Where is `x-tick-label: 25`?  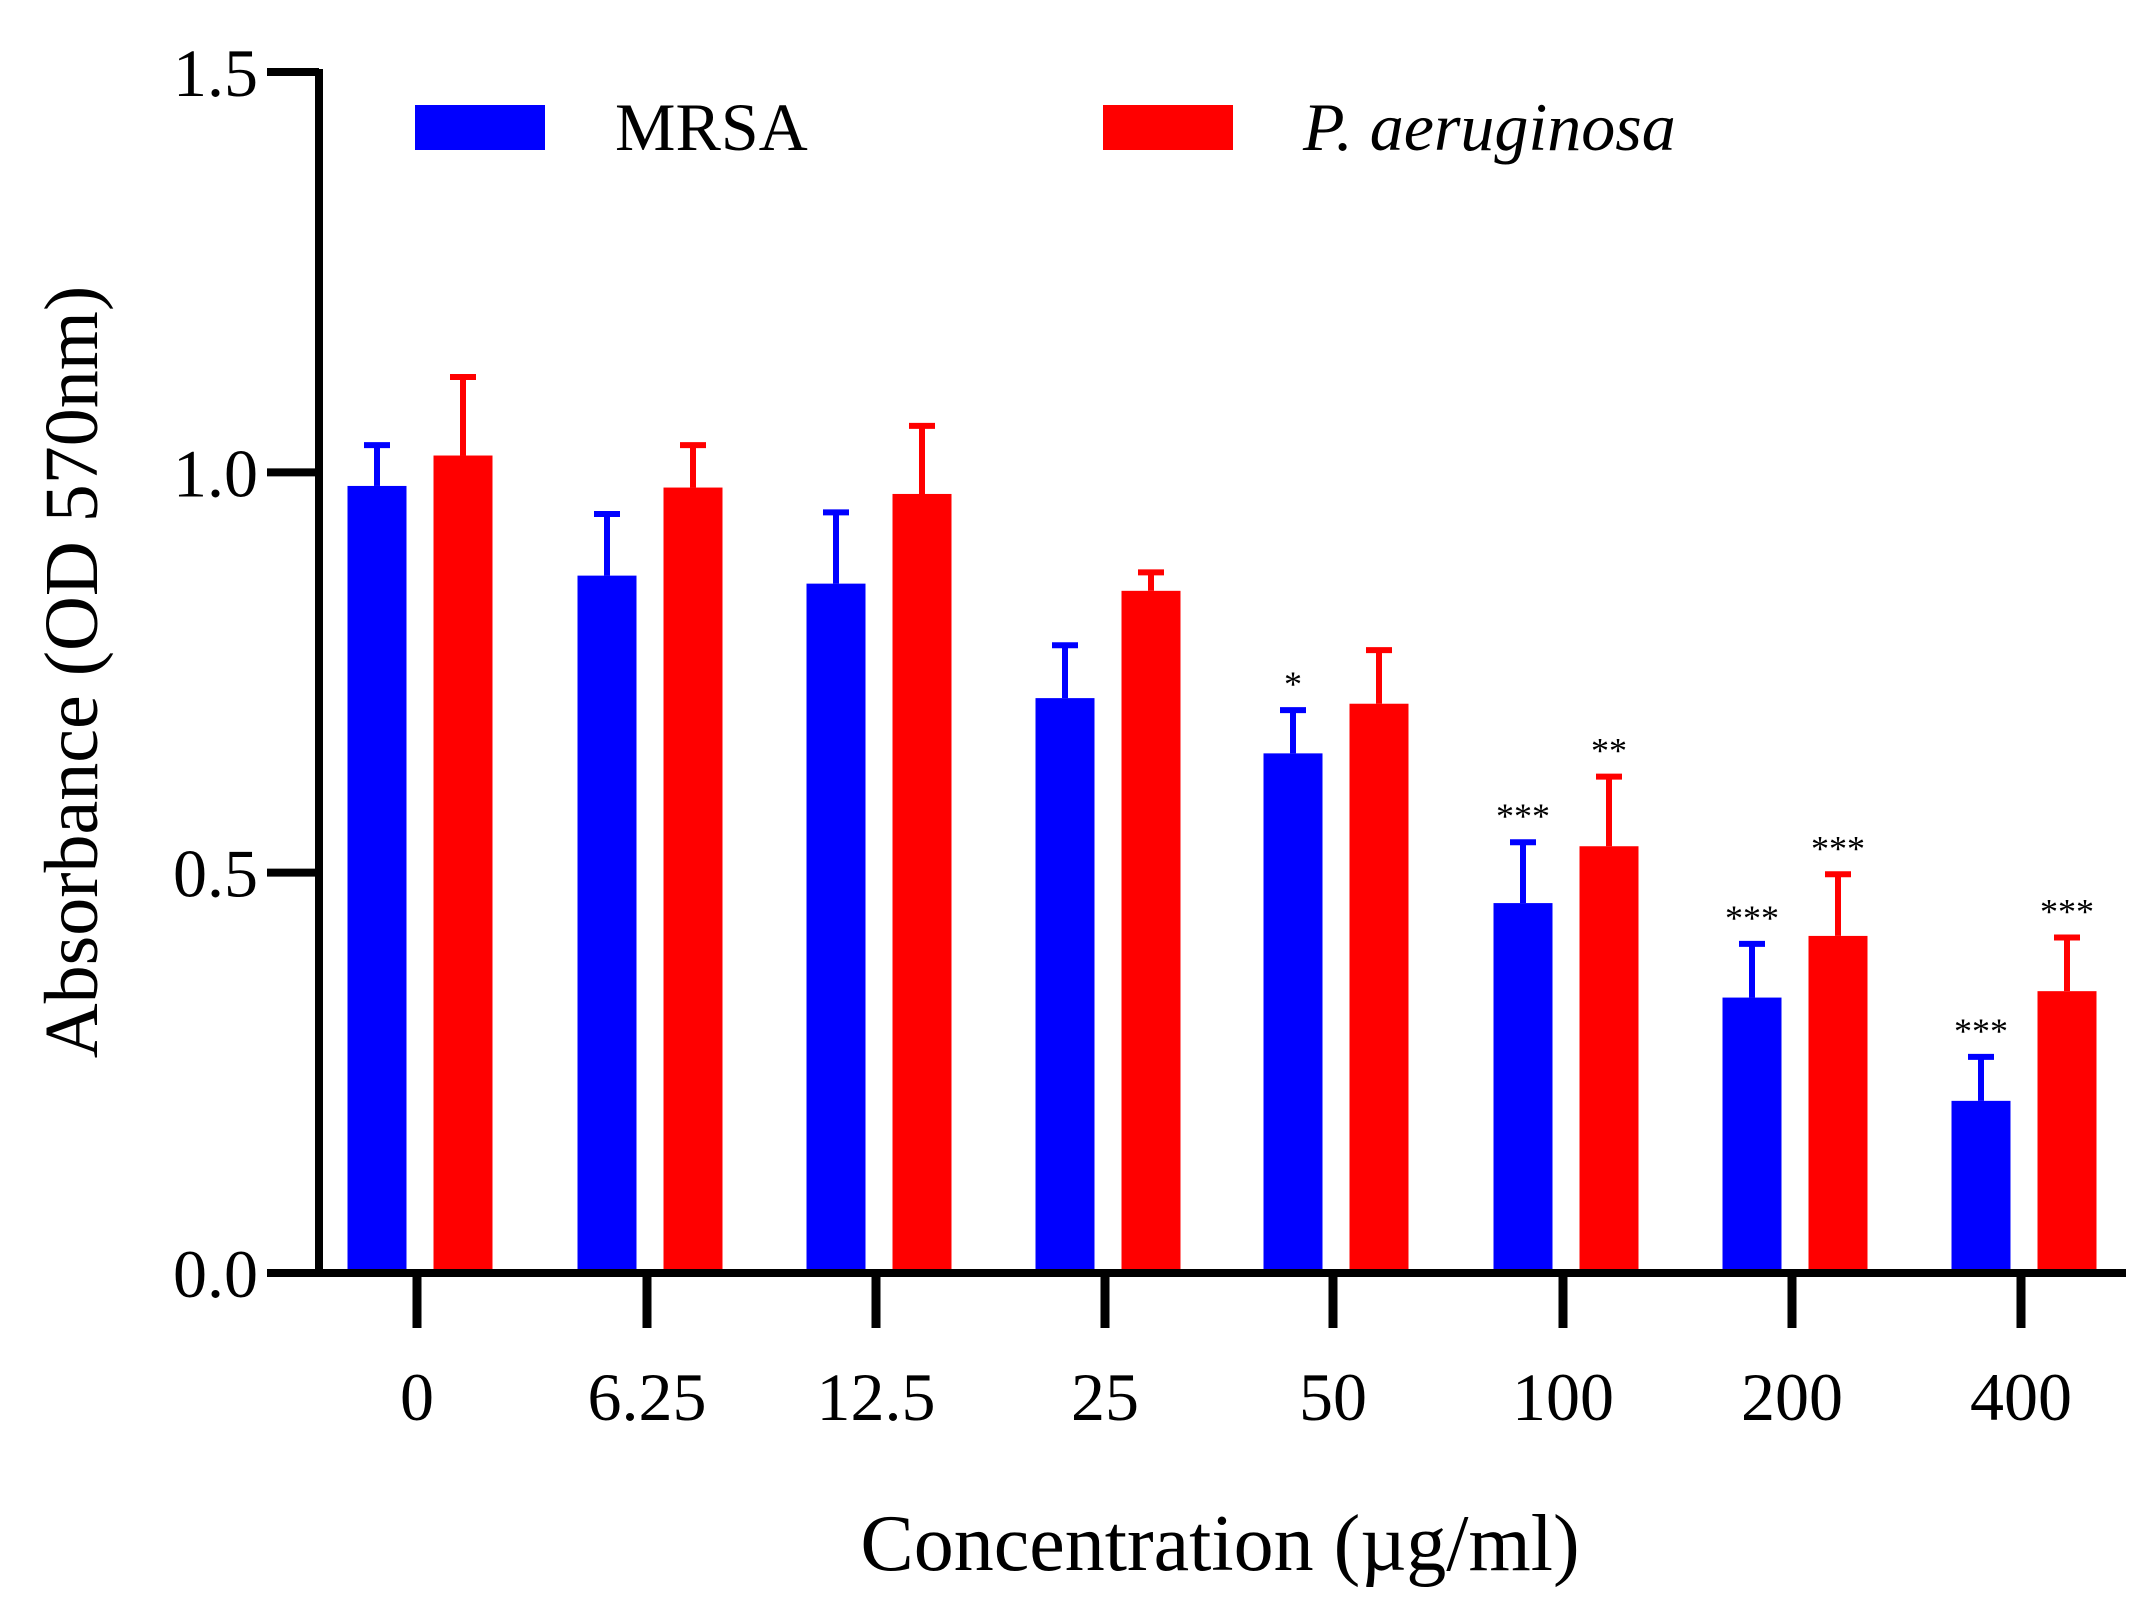
x-tick-label: 25 is located at coordinates (1105, 1397).